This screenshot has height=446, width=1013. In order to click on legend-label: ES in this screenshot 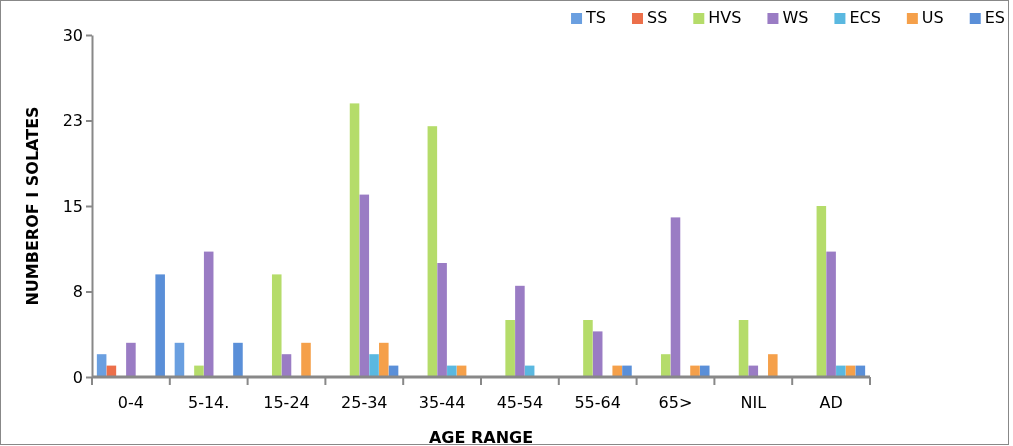, I will do `click(994, 17)`.